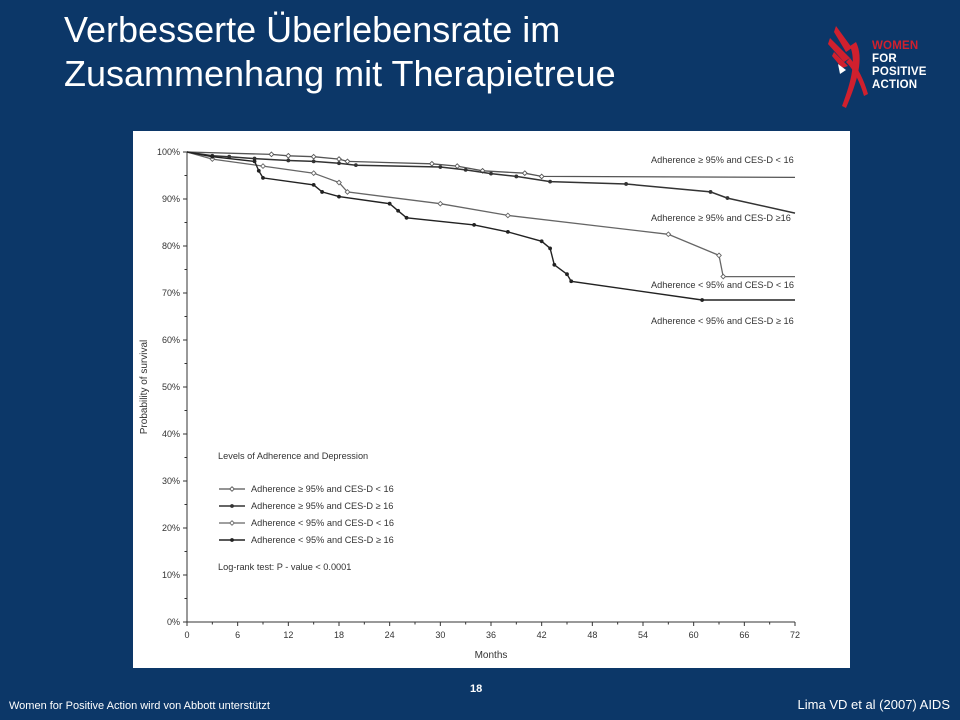  I want to click on legend-item-2: Adherence ≥ 95% and CES-D ≥ 16, so click(306, 506).